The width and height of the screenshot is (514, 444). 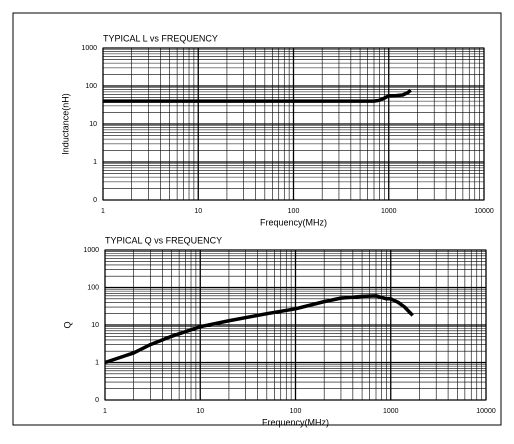 I want to click on y-axis-label: Inductance(nH), so click(x=65, y=124).